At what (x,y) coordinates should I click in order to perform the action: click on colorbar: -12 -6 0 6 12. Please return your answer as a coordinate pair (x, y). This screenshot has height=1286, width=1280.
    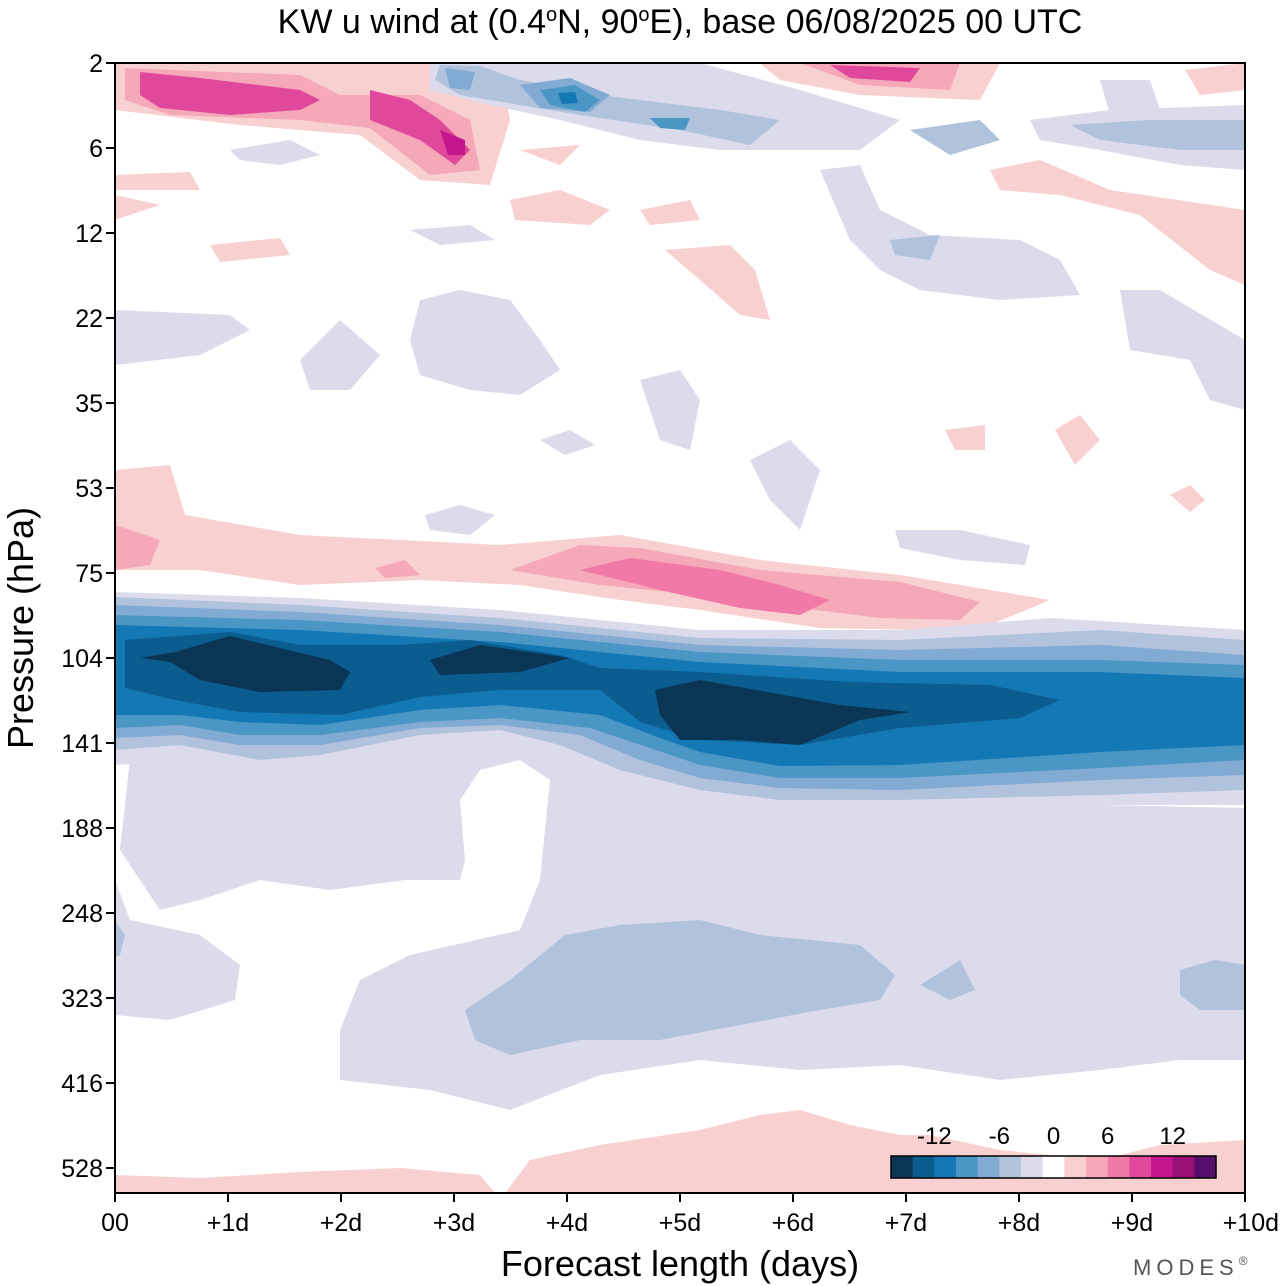
    Looking at the image, I should click on (1053, 1151).